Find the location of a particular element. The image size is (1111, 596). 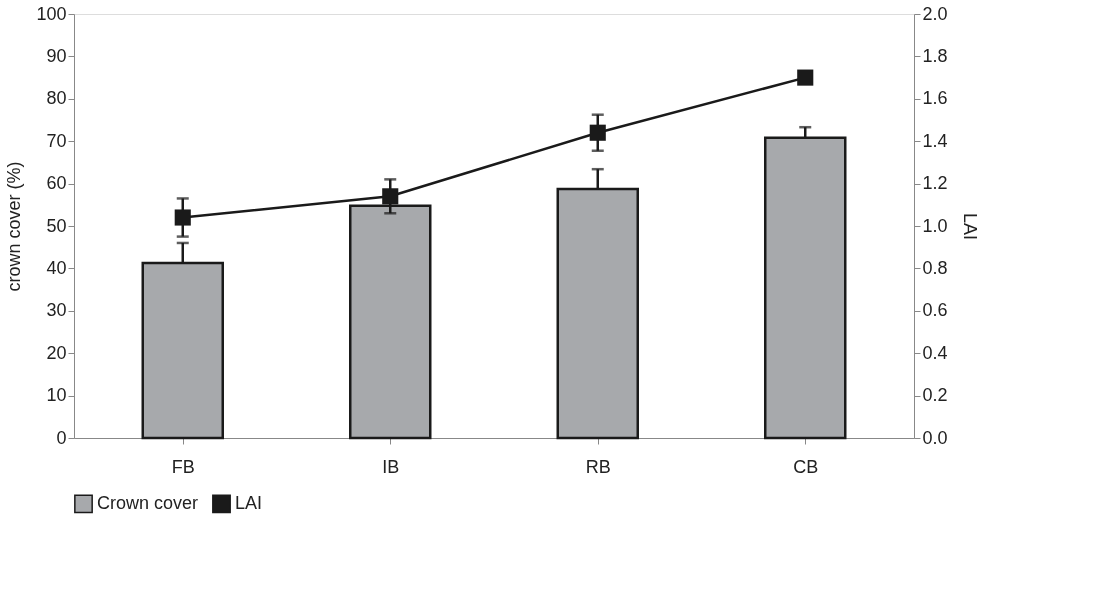

y-tick-label: 20 is located at coordinates (56, 352).